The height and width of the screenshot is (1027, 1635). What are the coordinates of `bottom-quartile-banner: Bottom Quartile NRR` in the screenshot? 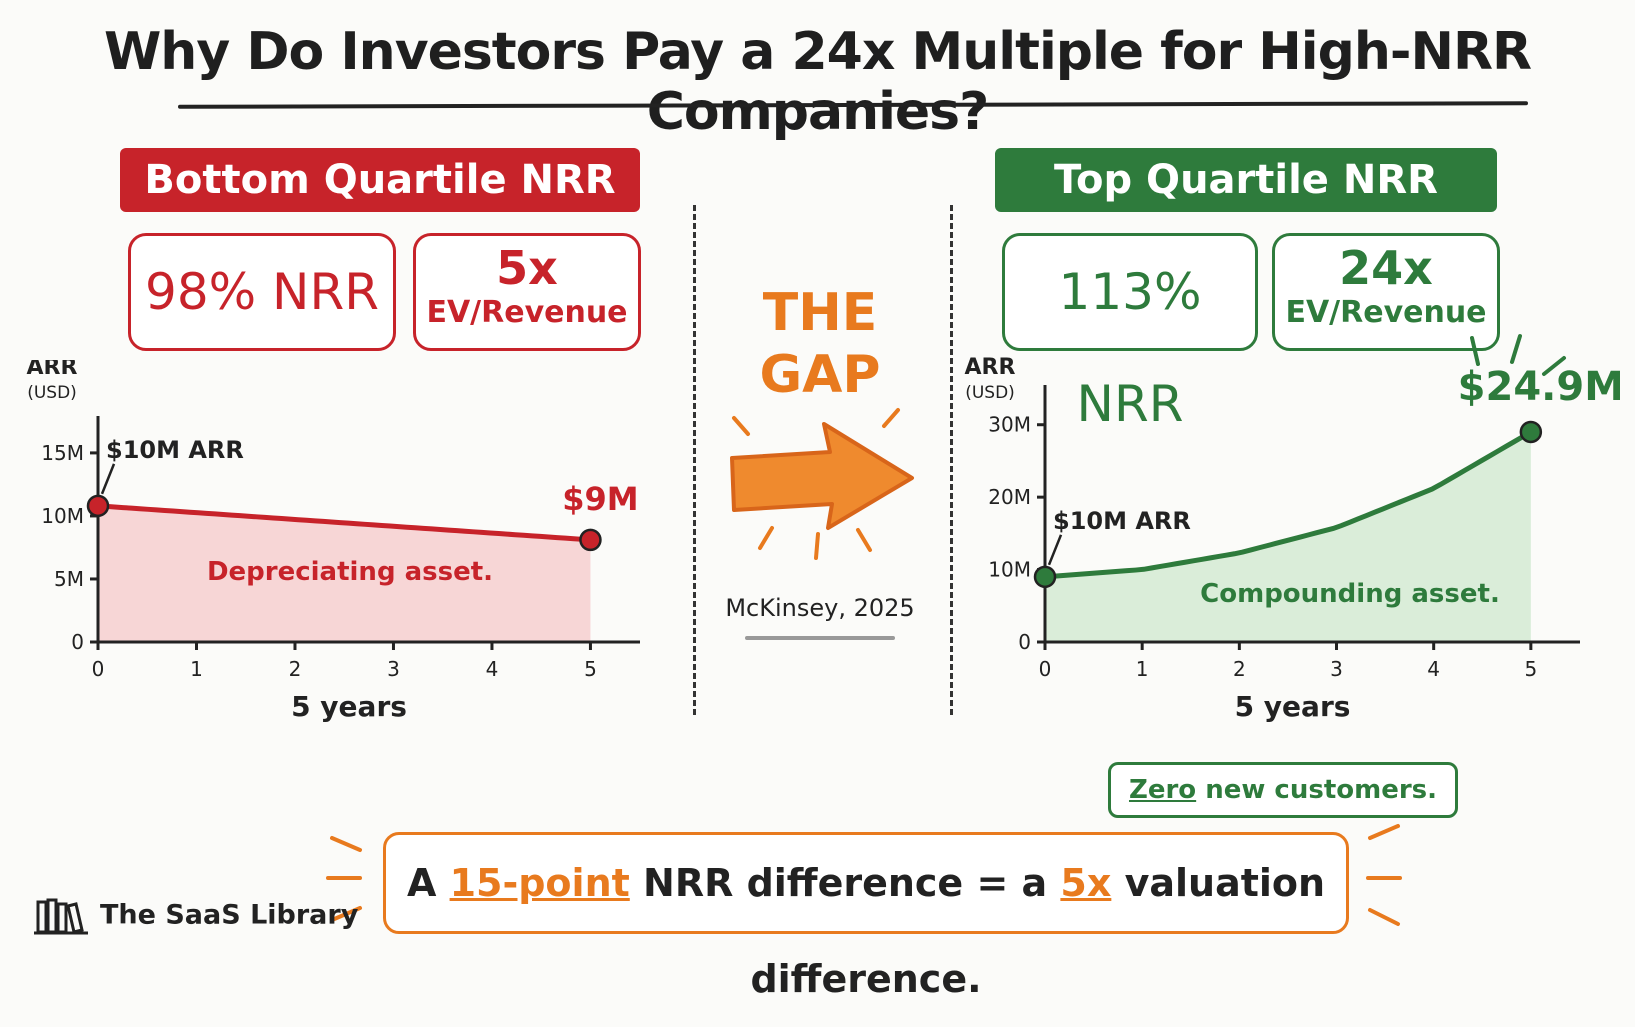 It's located at (380, 180).